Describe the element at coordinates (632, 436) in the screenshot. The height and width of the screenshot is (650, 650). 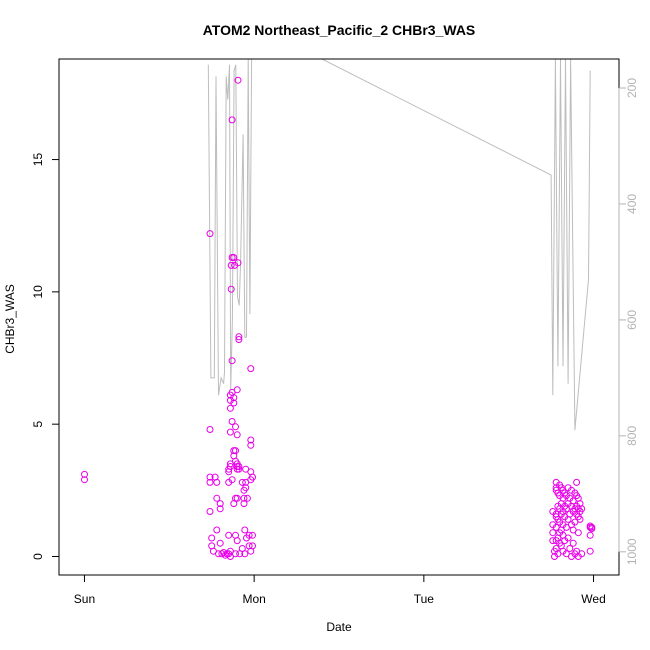
I see `y2-tick-label: 800` at that location.